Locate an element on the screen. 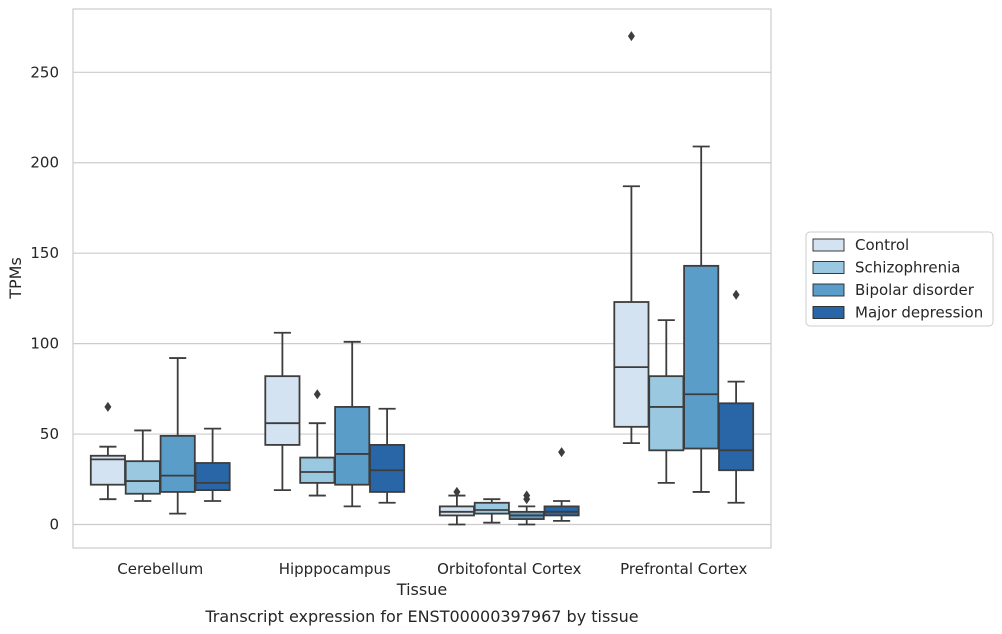 The image size is (1002, 634). x-tick-label: Cerebellum is located at coordinates (160, 569).